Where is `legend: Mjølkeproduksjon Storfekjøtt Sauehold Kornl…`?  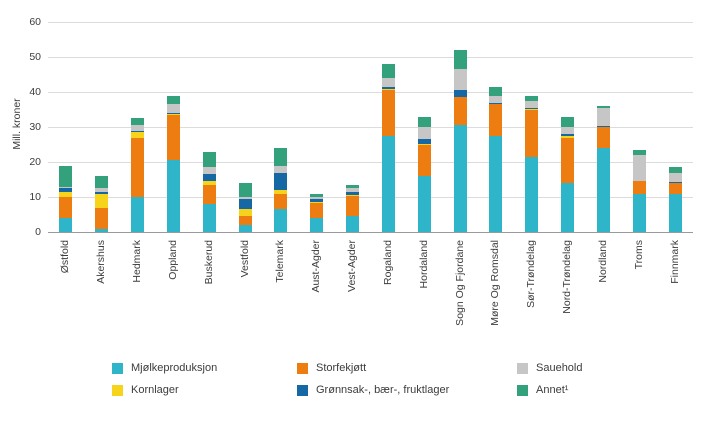 legend: Mjølkeproduksjon Storfekjøtt Sauehold Kornl… is located at coordinates (389, 379).